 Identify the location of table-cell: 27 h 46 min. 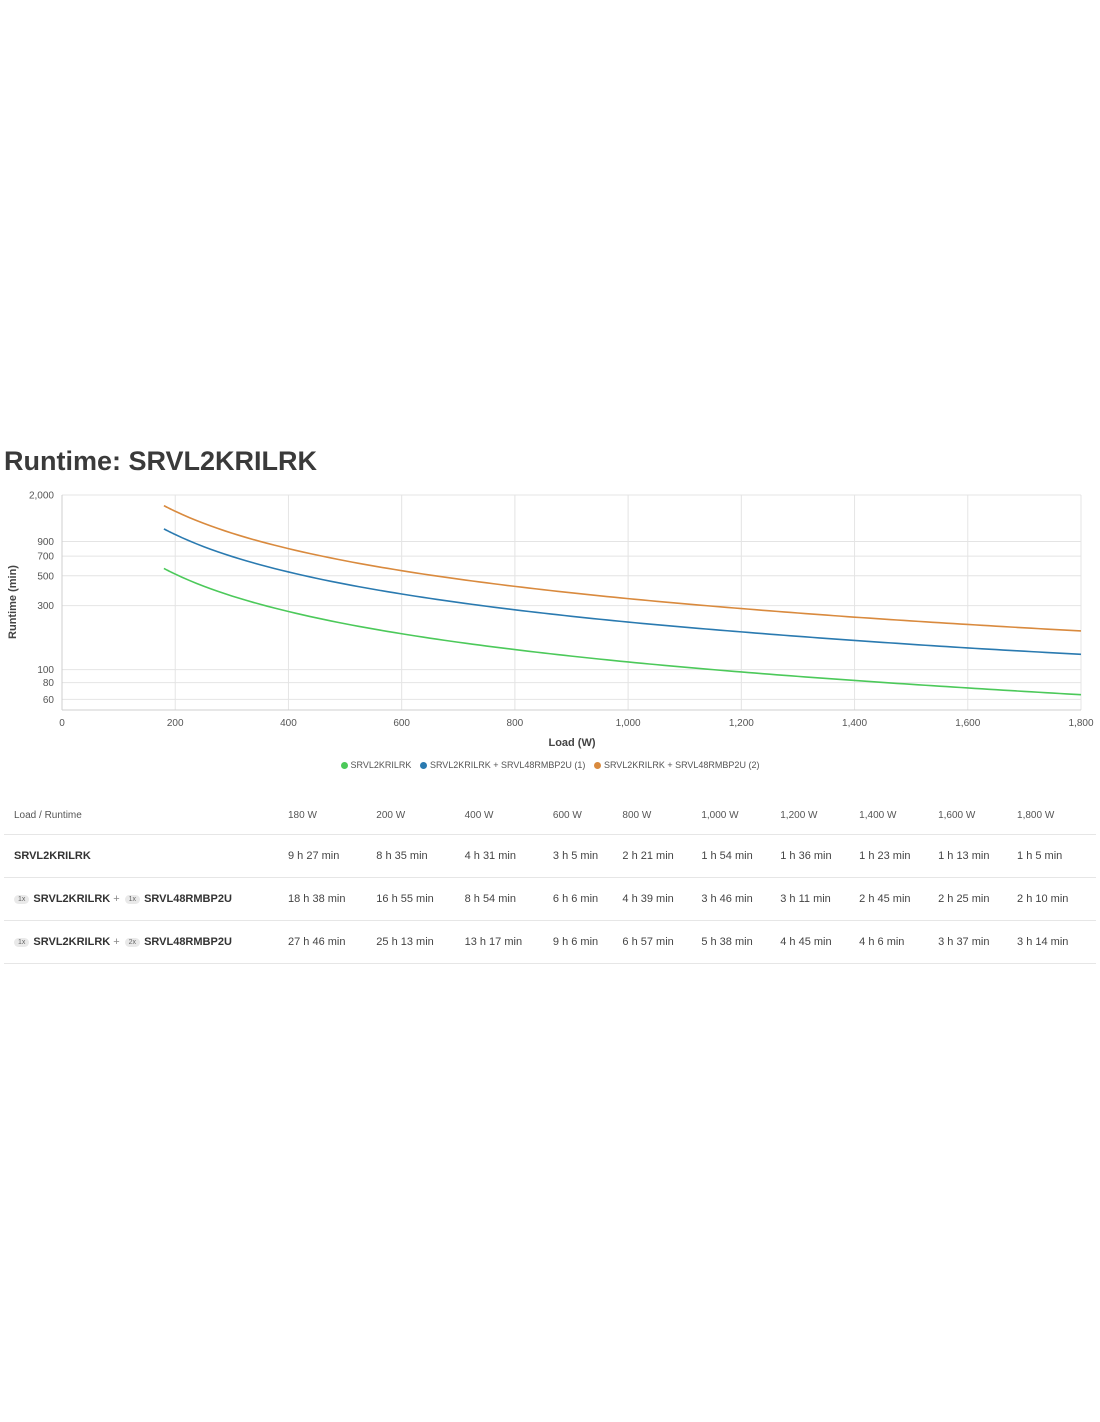
(332, 942).